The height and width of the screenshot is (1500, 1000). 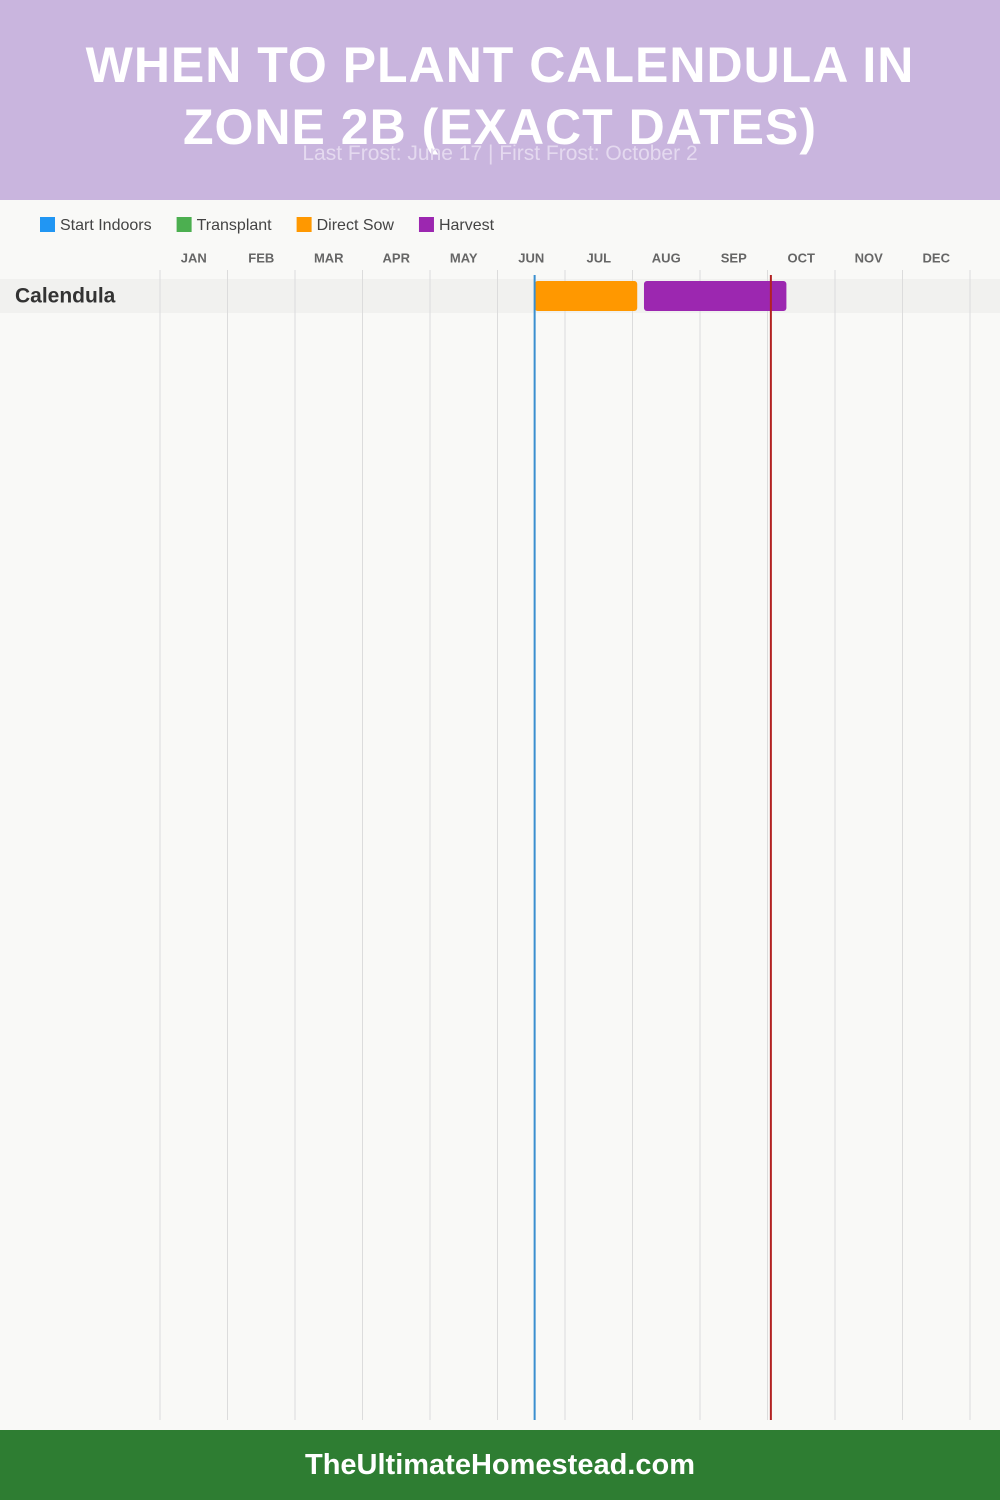 I want to click on legend-label: Direct Sow, so click(x=356, y=225).